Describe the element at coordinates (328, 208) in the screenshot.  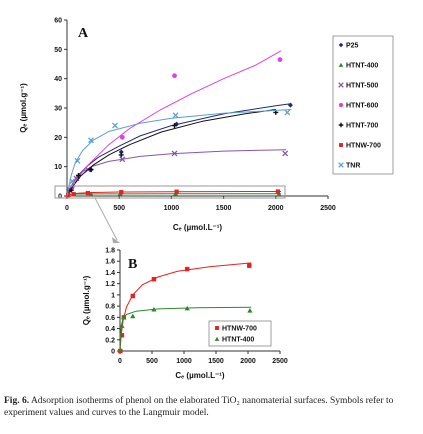
I see `a-x-tick-label: 2500` at that location.